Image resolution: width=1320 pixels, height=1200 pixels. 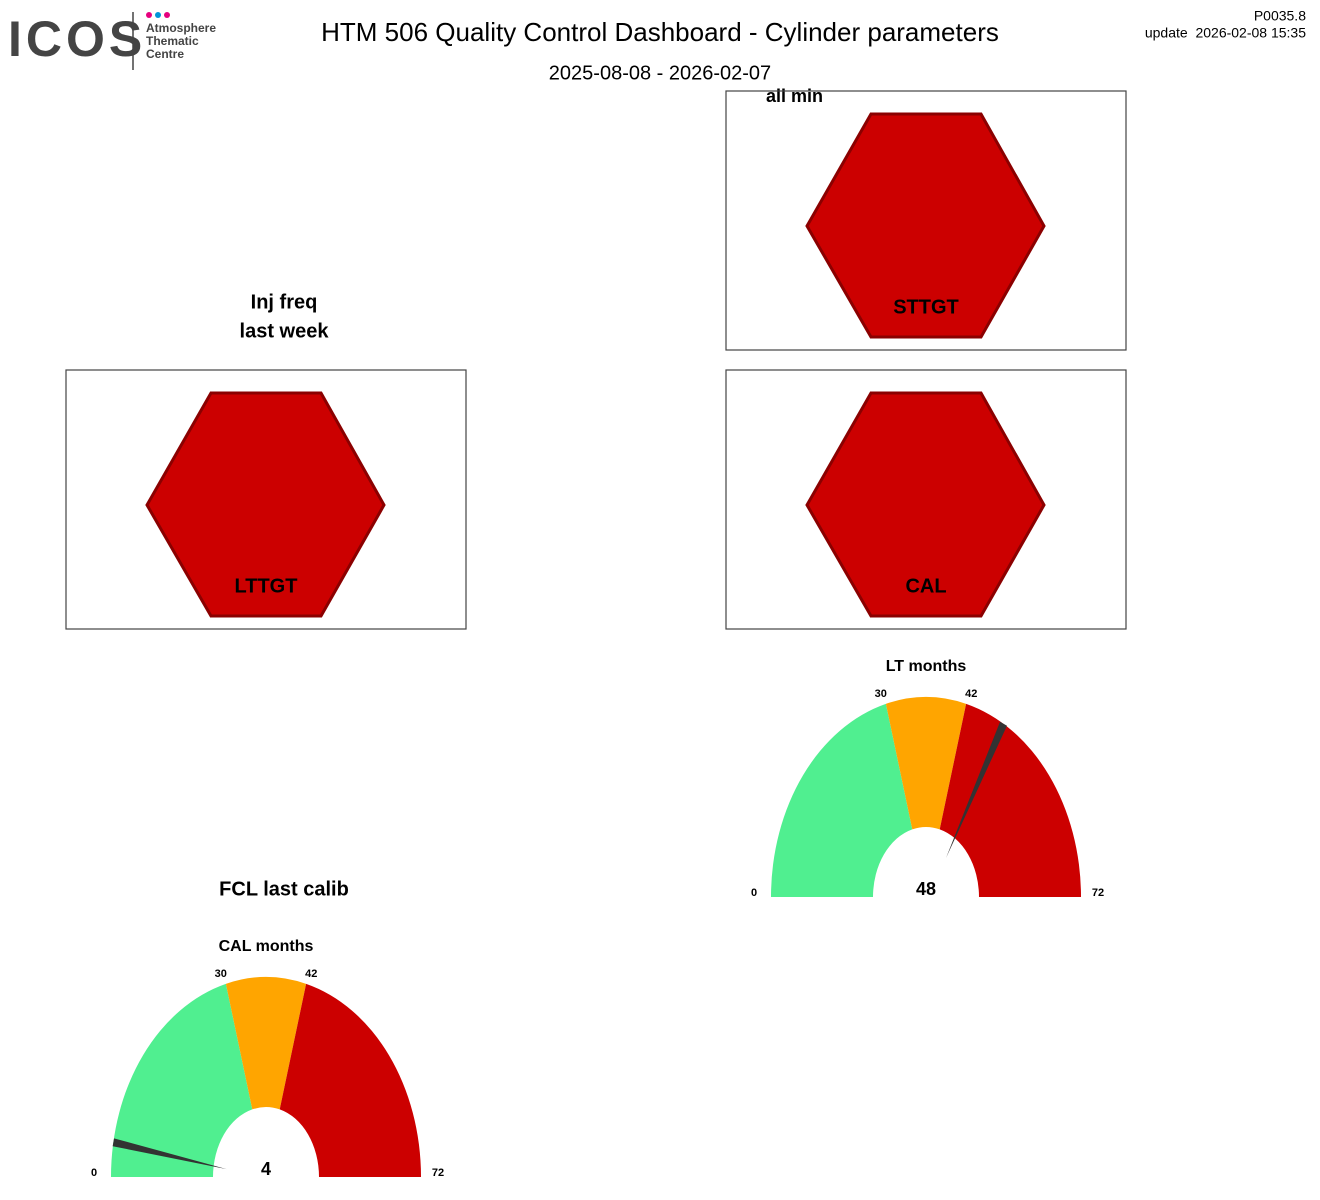 I want to click on version: P0035.8, so click(x=1280, y=16).